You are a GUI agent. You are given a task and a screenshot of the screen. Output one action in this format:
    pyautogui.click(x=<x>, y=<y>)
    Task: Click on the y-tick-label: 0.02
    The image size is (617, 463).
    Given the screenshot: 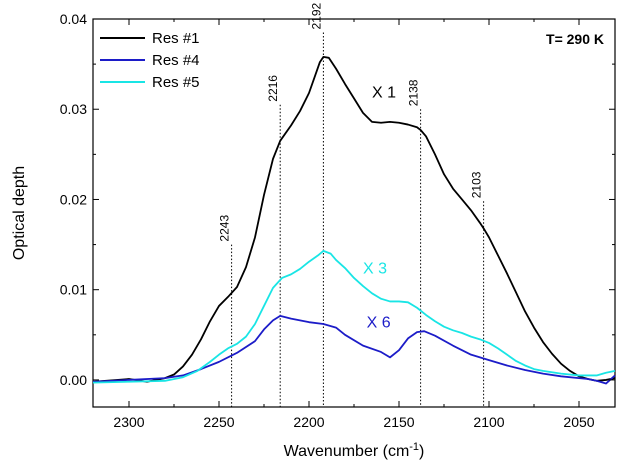 What is the action you would take?
    pyautogui.click(x=73, y=199)
    